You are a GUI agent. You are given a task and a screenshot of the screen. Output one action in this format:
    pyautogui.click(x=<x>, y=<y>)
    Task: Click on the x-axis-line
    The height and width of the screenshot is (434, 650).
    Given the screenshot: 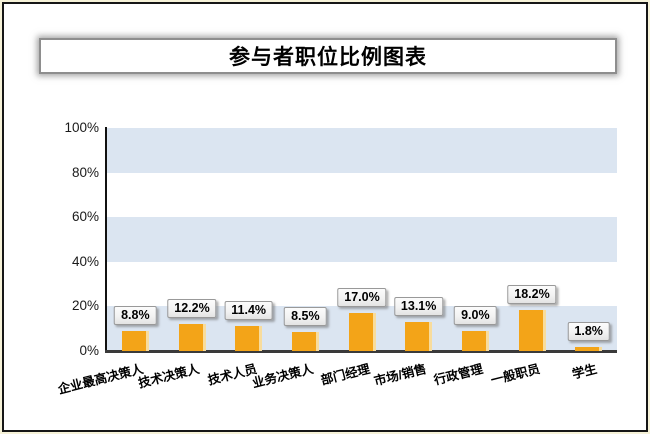 What is the action you would take?
    pyautogui.click(x=361, y=351)
    